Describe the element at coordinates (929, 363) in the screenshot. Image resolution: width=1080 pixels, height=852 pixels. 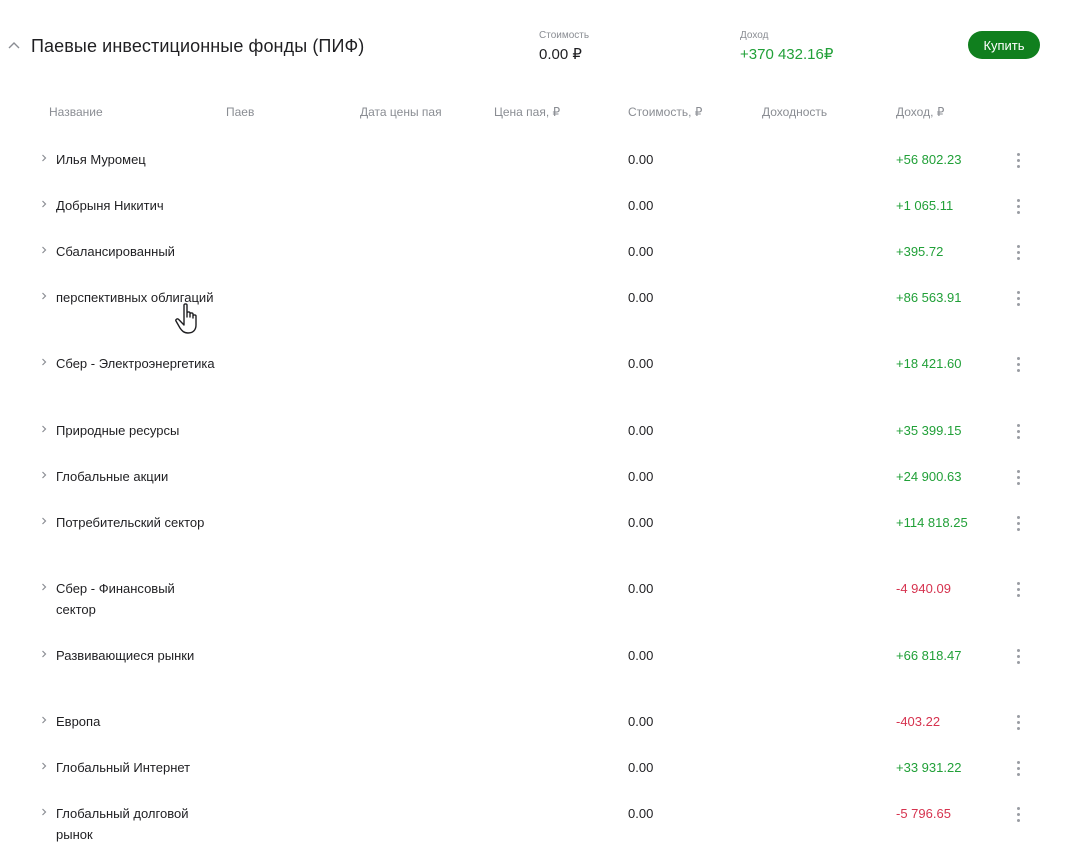
I see `fund-income: +18 421.60` at that location.